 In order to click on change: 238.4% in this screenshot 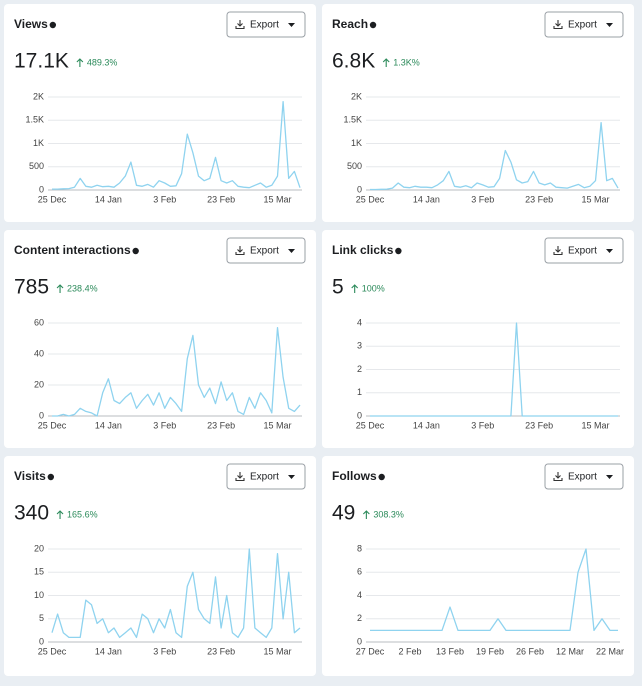, I will do `click(82, 288)`.